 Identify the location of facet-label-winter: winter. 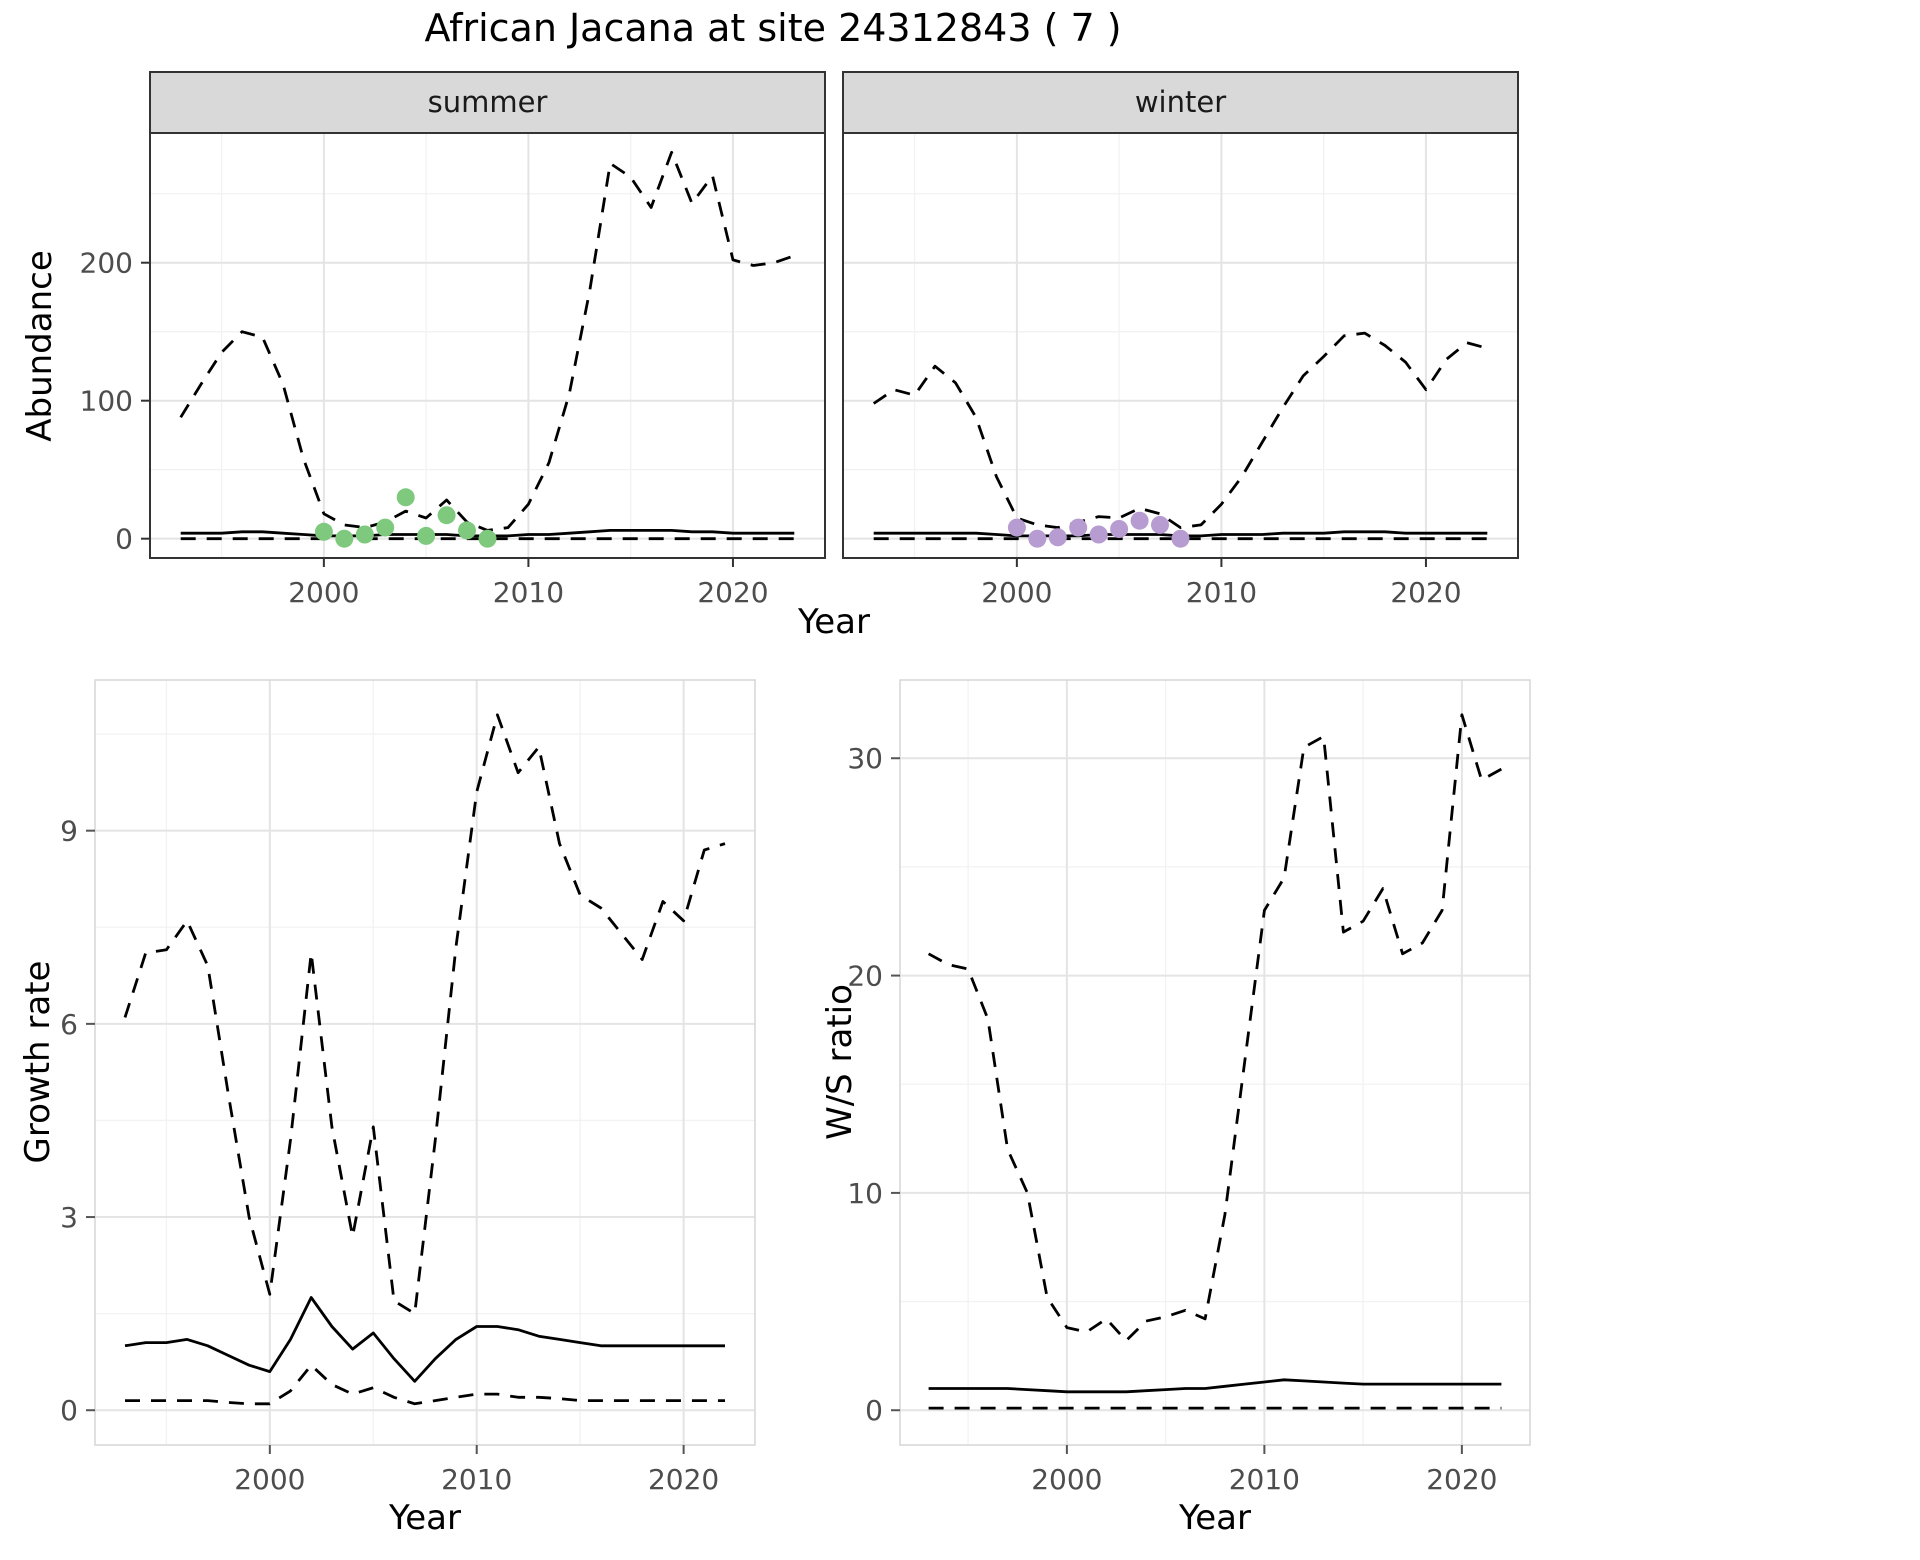
(1180, 102).